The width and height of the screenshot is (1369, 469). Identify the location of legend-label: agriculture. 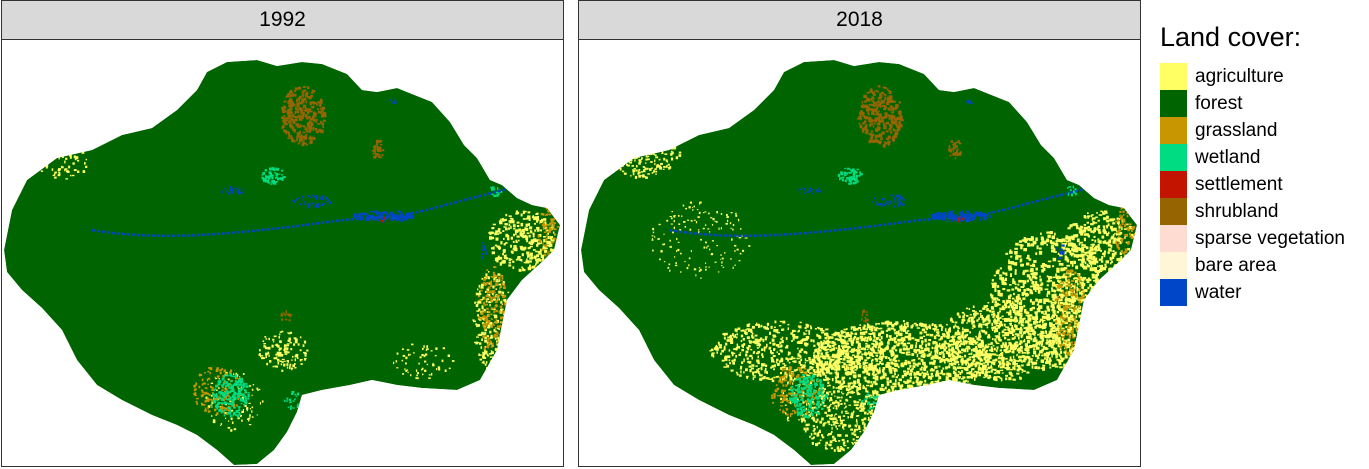
(1239, 76).